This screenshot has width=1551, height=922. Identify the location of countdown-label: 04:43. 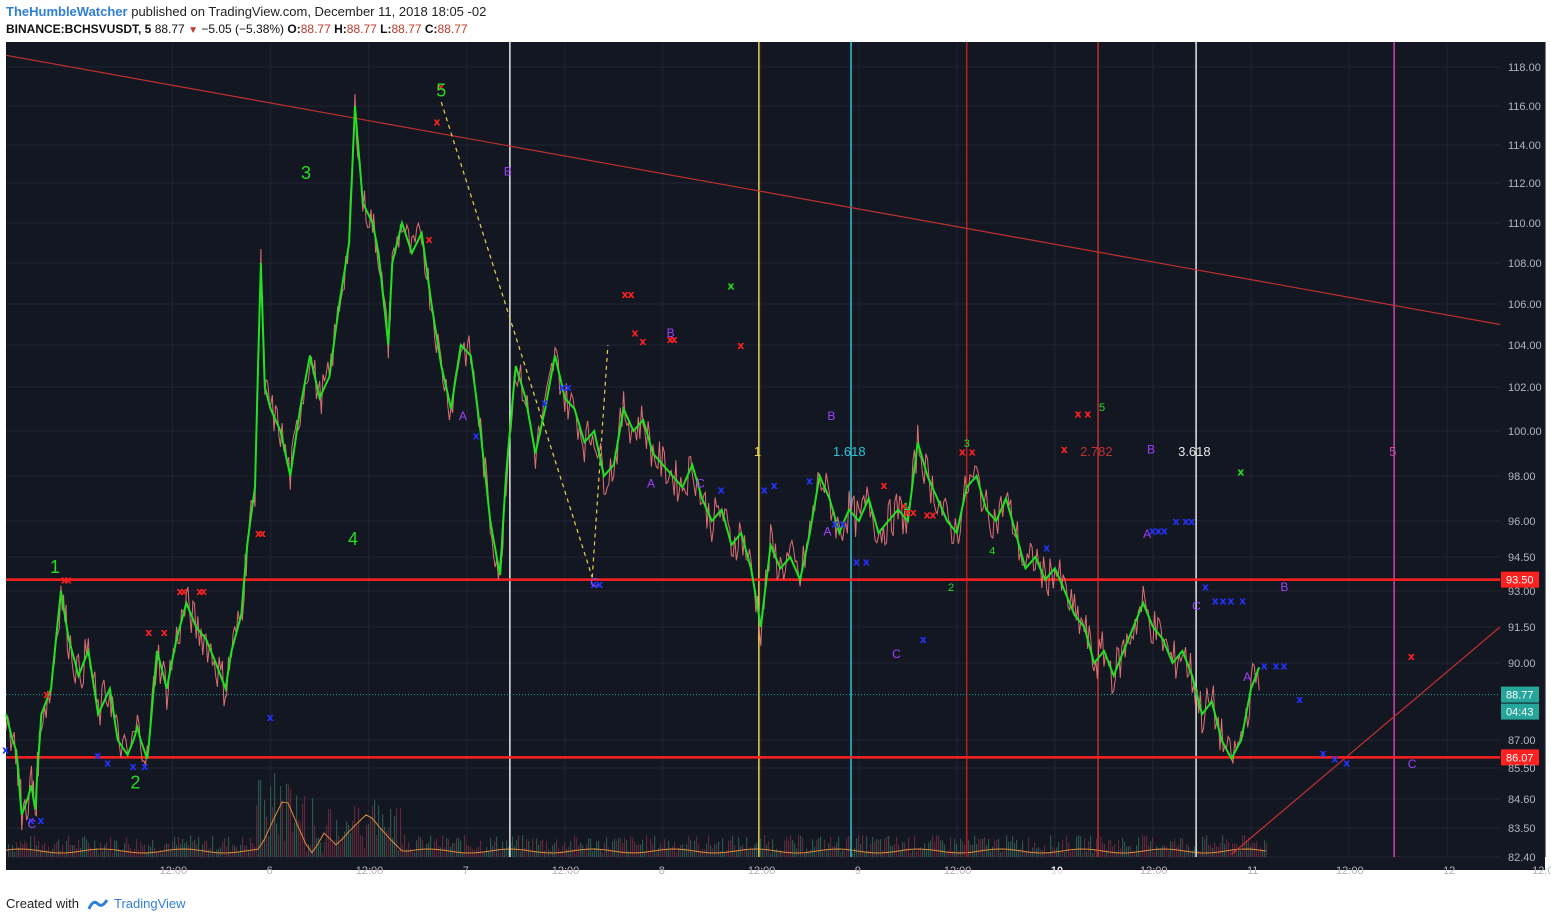
(1520, 713).